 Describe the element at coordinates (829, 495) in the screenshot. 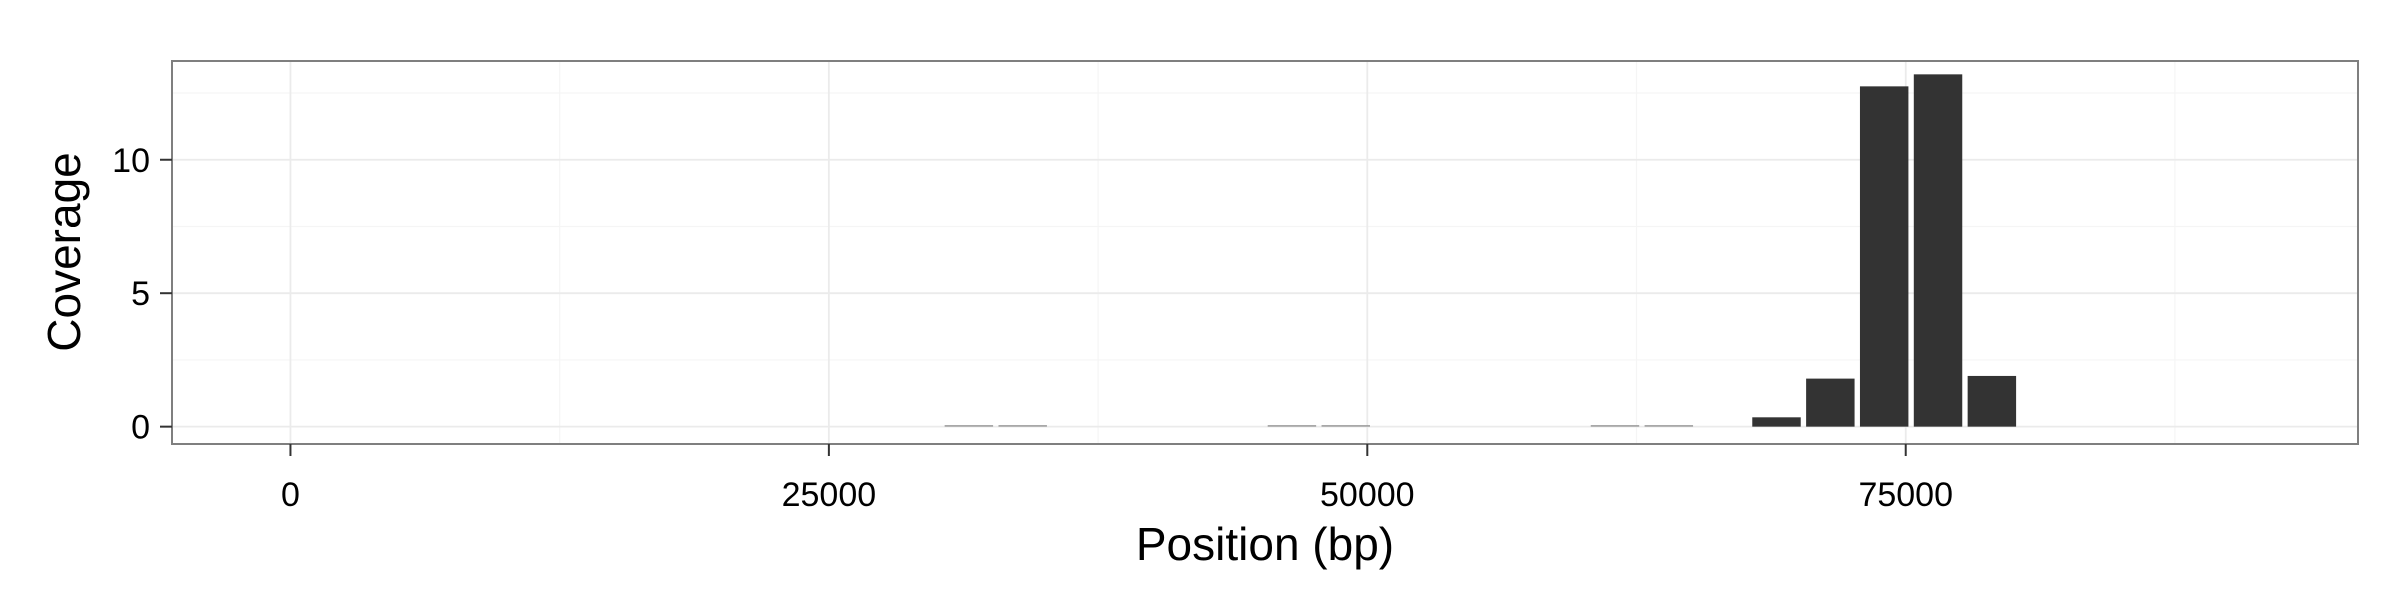

I see `x-tick-label: 25000` at that location.